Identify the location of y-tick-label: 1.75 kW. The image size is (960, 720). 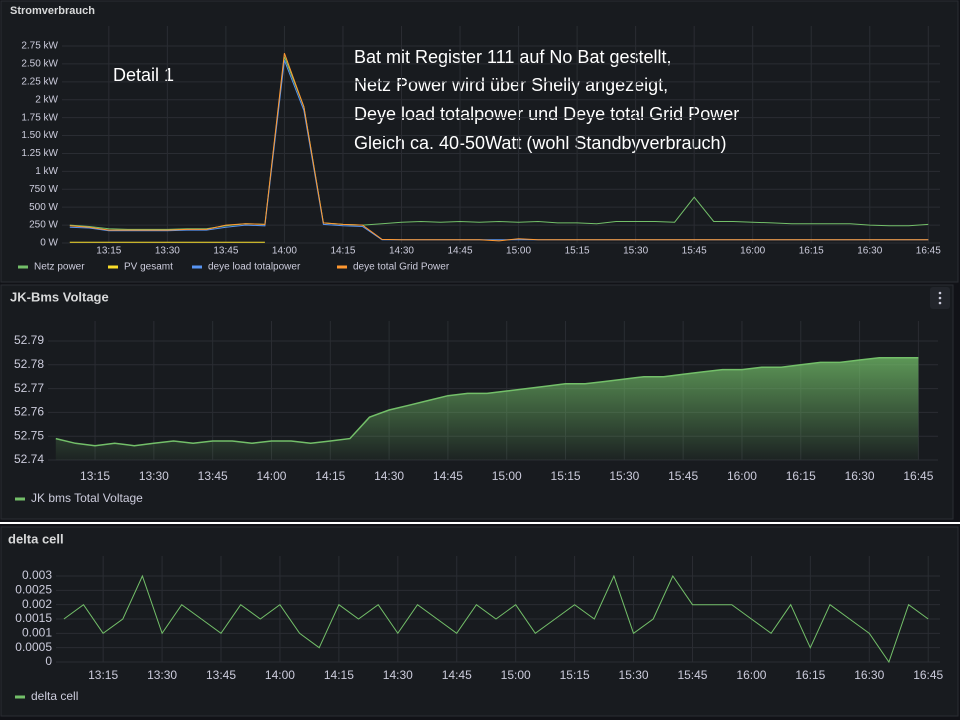
(39, 117).